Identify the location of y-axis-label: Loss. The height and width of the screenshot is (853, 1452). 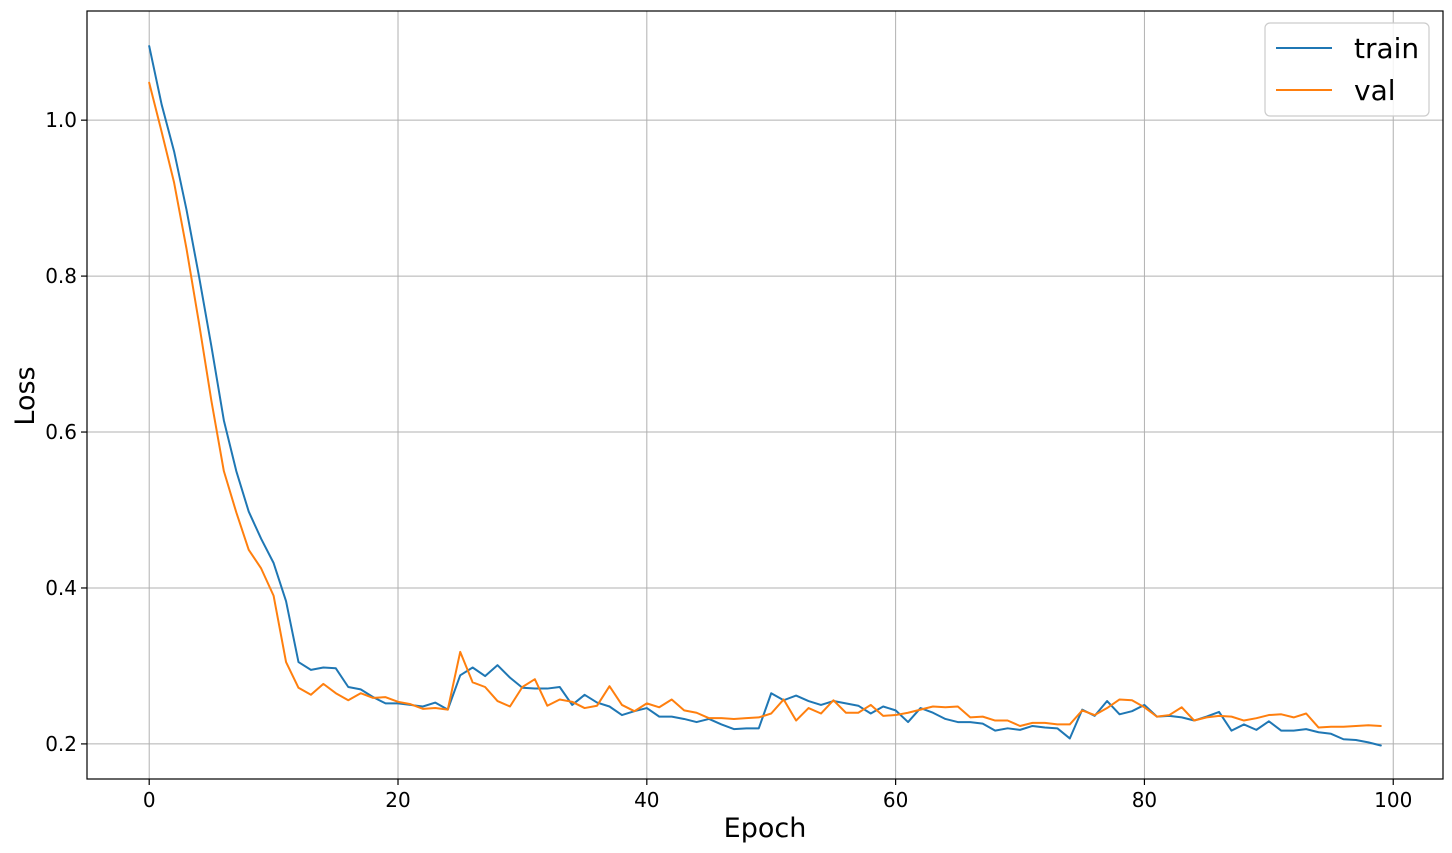
(25, 395).